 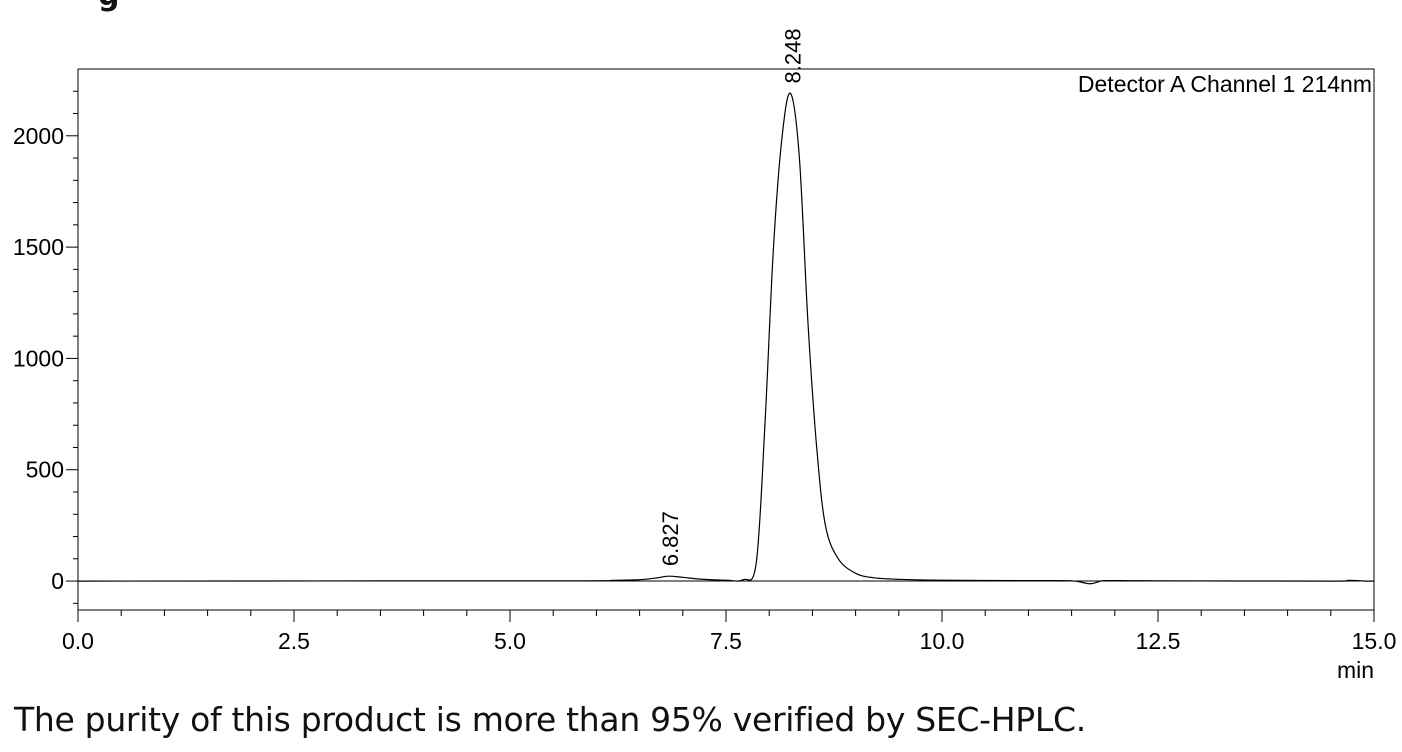 I want to click on x-axis: 0.0 2.5 5.0 7.5 10.0 12.5 15.0, so click(x=729, y=632).